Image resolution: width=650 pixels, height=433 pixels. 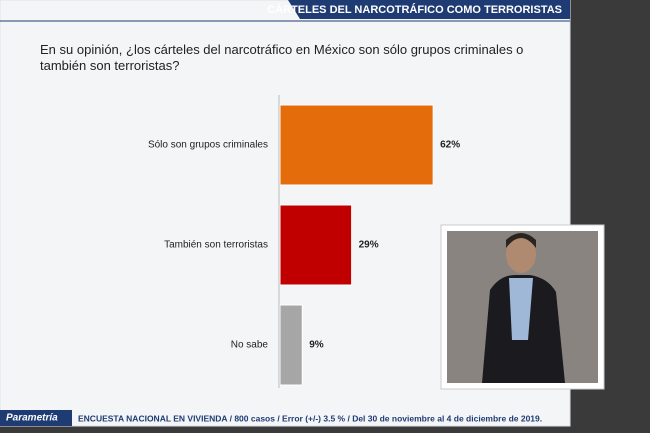 I want to click on photo-person-hair, so click(x=521, y=240).